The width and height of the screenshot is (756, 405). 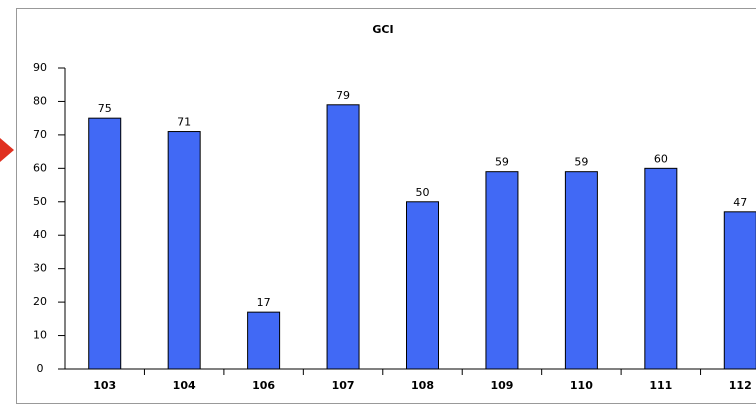 What do you see at coordinates (40, 301) in the screenshot?
I see `y-tick-label: 20` at bounding box center [40, 301].